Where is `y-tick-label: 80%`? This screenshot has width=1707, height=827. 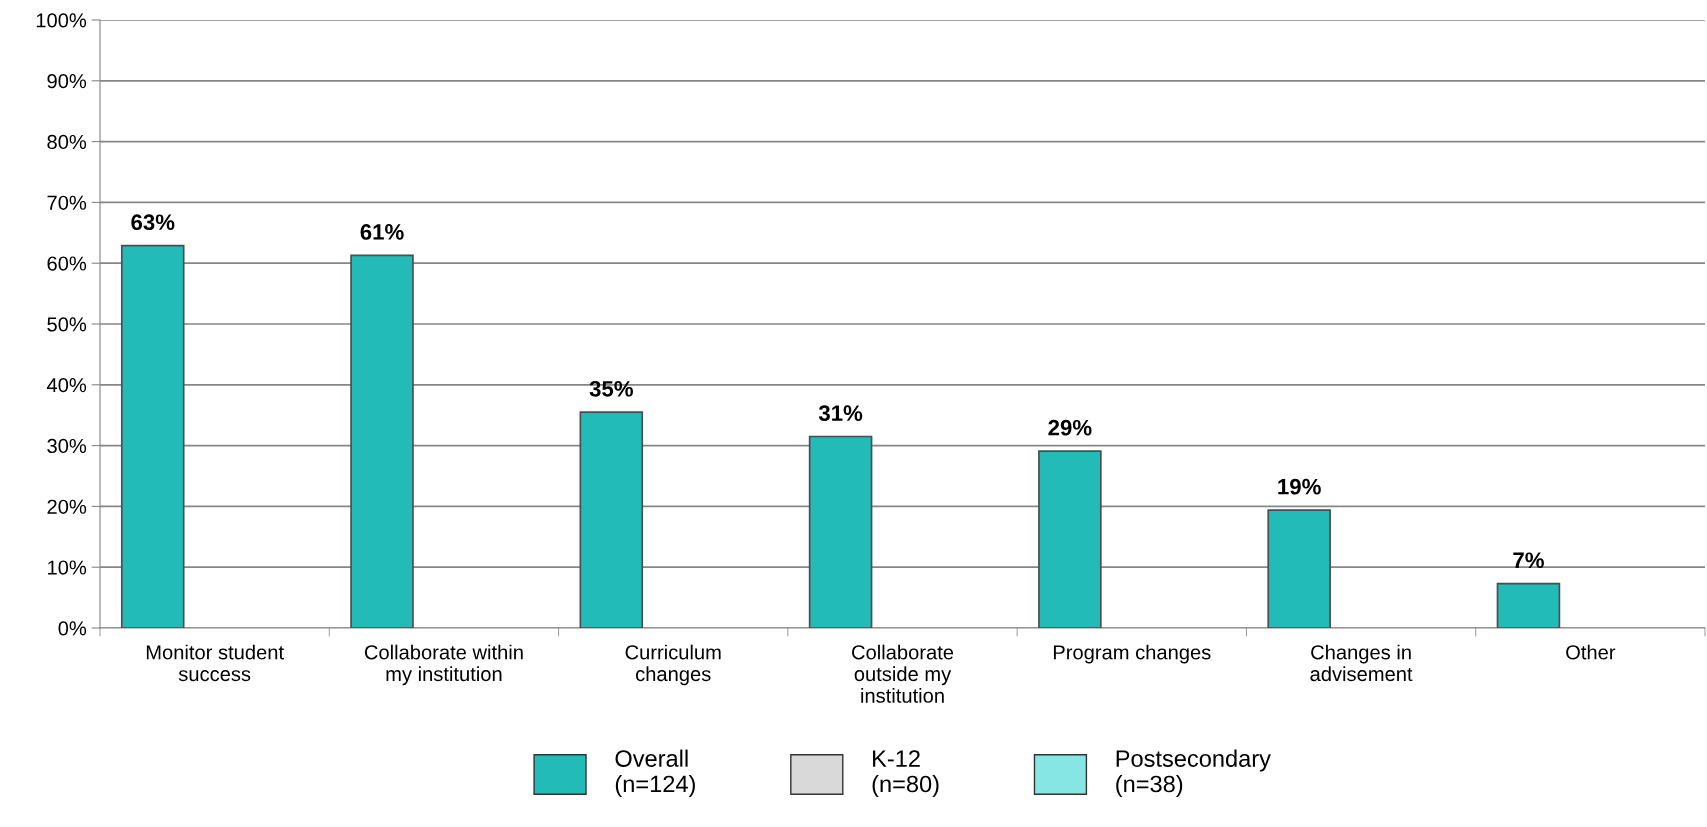 y-tick-label: 80% is located at coordinates (67, 142).